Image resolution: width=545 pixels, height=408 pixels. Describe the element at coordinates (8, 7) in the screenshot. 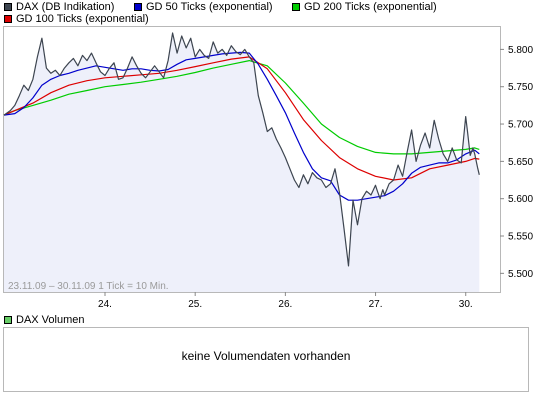

I see `legend-swatch-dax` at that location.